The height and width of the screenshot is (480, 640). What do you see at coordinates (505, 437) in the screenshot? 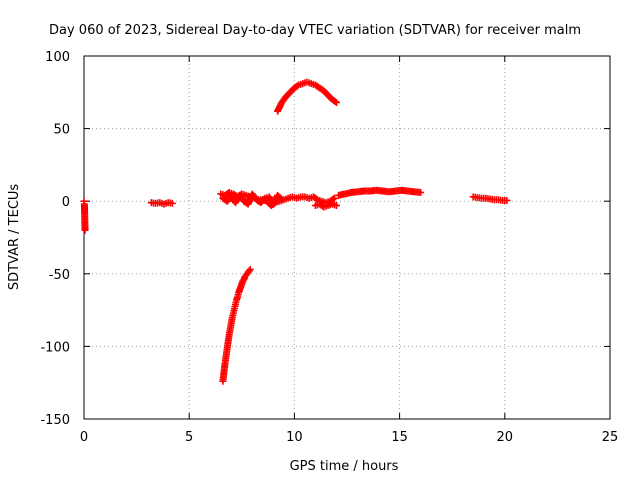
I see `x-tick-label: 20` at bounding box center [505, 437].